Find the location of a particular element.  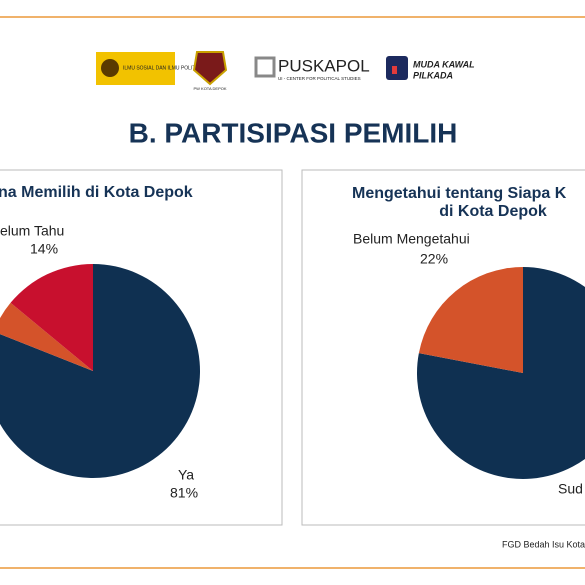

slice-value: 81% is located at coordinates (184, 493).